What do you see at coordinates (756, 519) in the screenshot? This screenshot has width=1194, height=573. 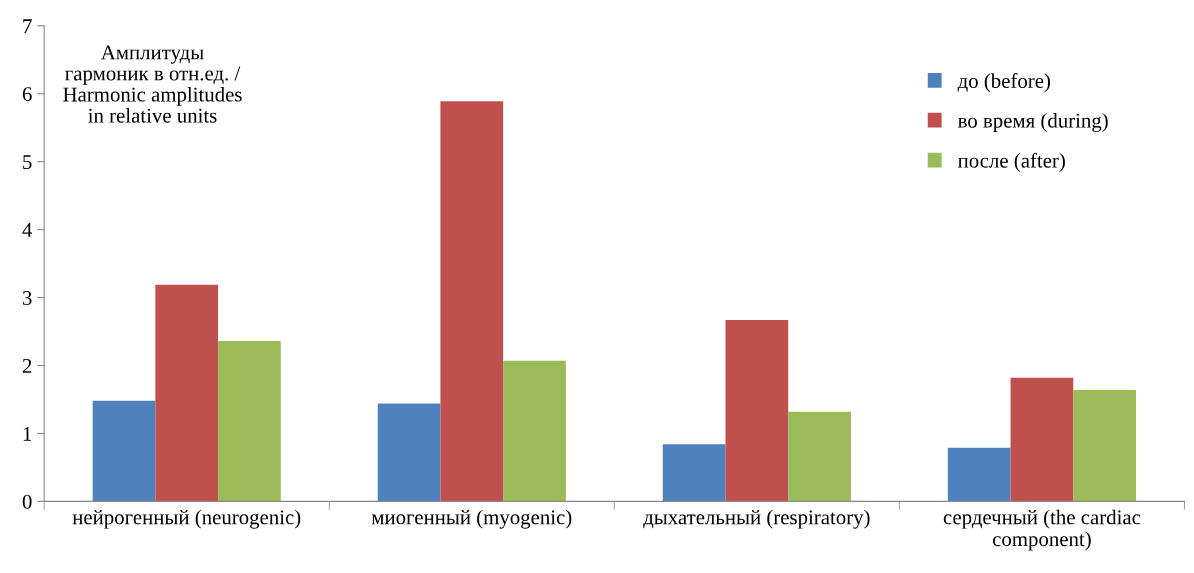 I see `x-tick-label: дыхательный (respiratory)` at bounding box center [756, 519].